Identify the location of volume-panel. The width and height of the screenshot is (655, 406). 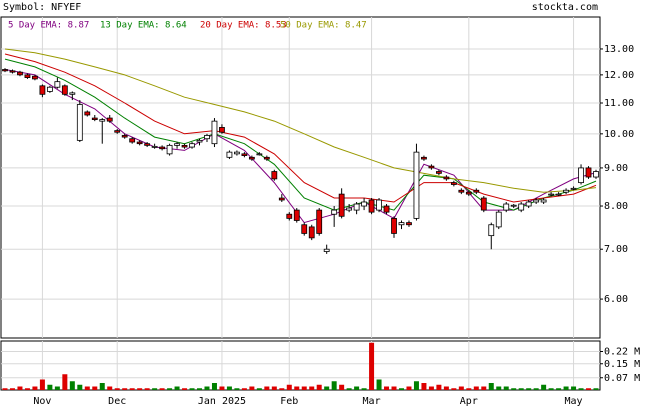
(300, 365).